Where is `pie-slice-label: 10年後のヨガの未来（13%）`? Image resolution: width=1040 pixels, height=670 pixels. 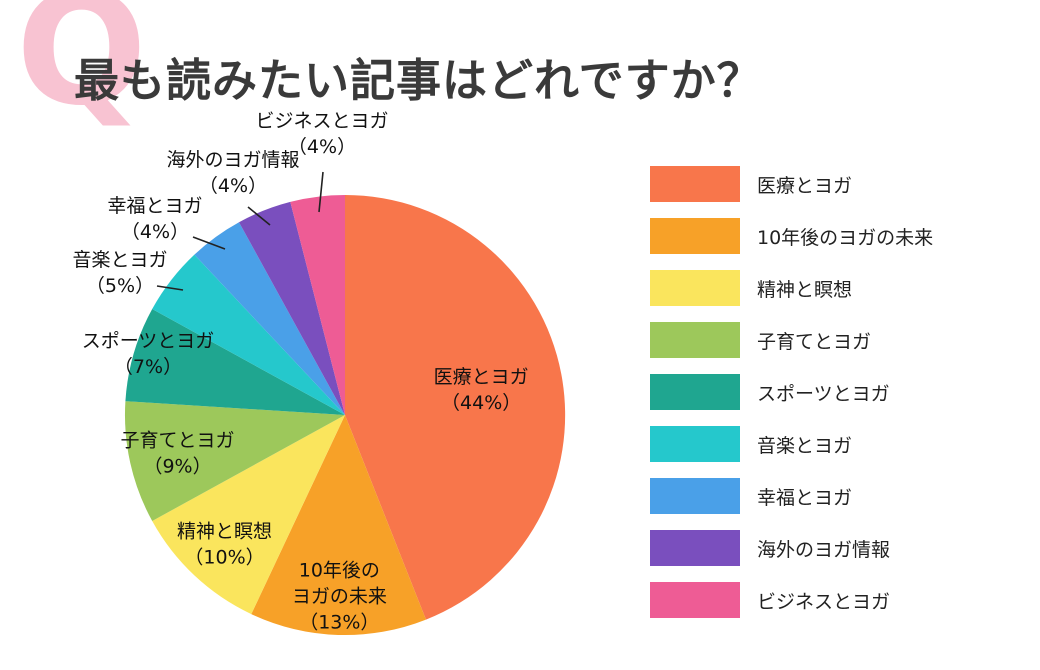 pie-slice-label: 10年後のヨガの未来（13%） is located at coordinates (339, 596).